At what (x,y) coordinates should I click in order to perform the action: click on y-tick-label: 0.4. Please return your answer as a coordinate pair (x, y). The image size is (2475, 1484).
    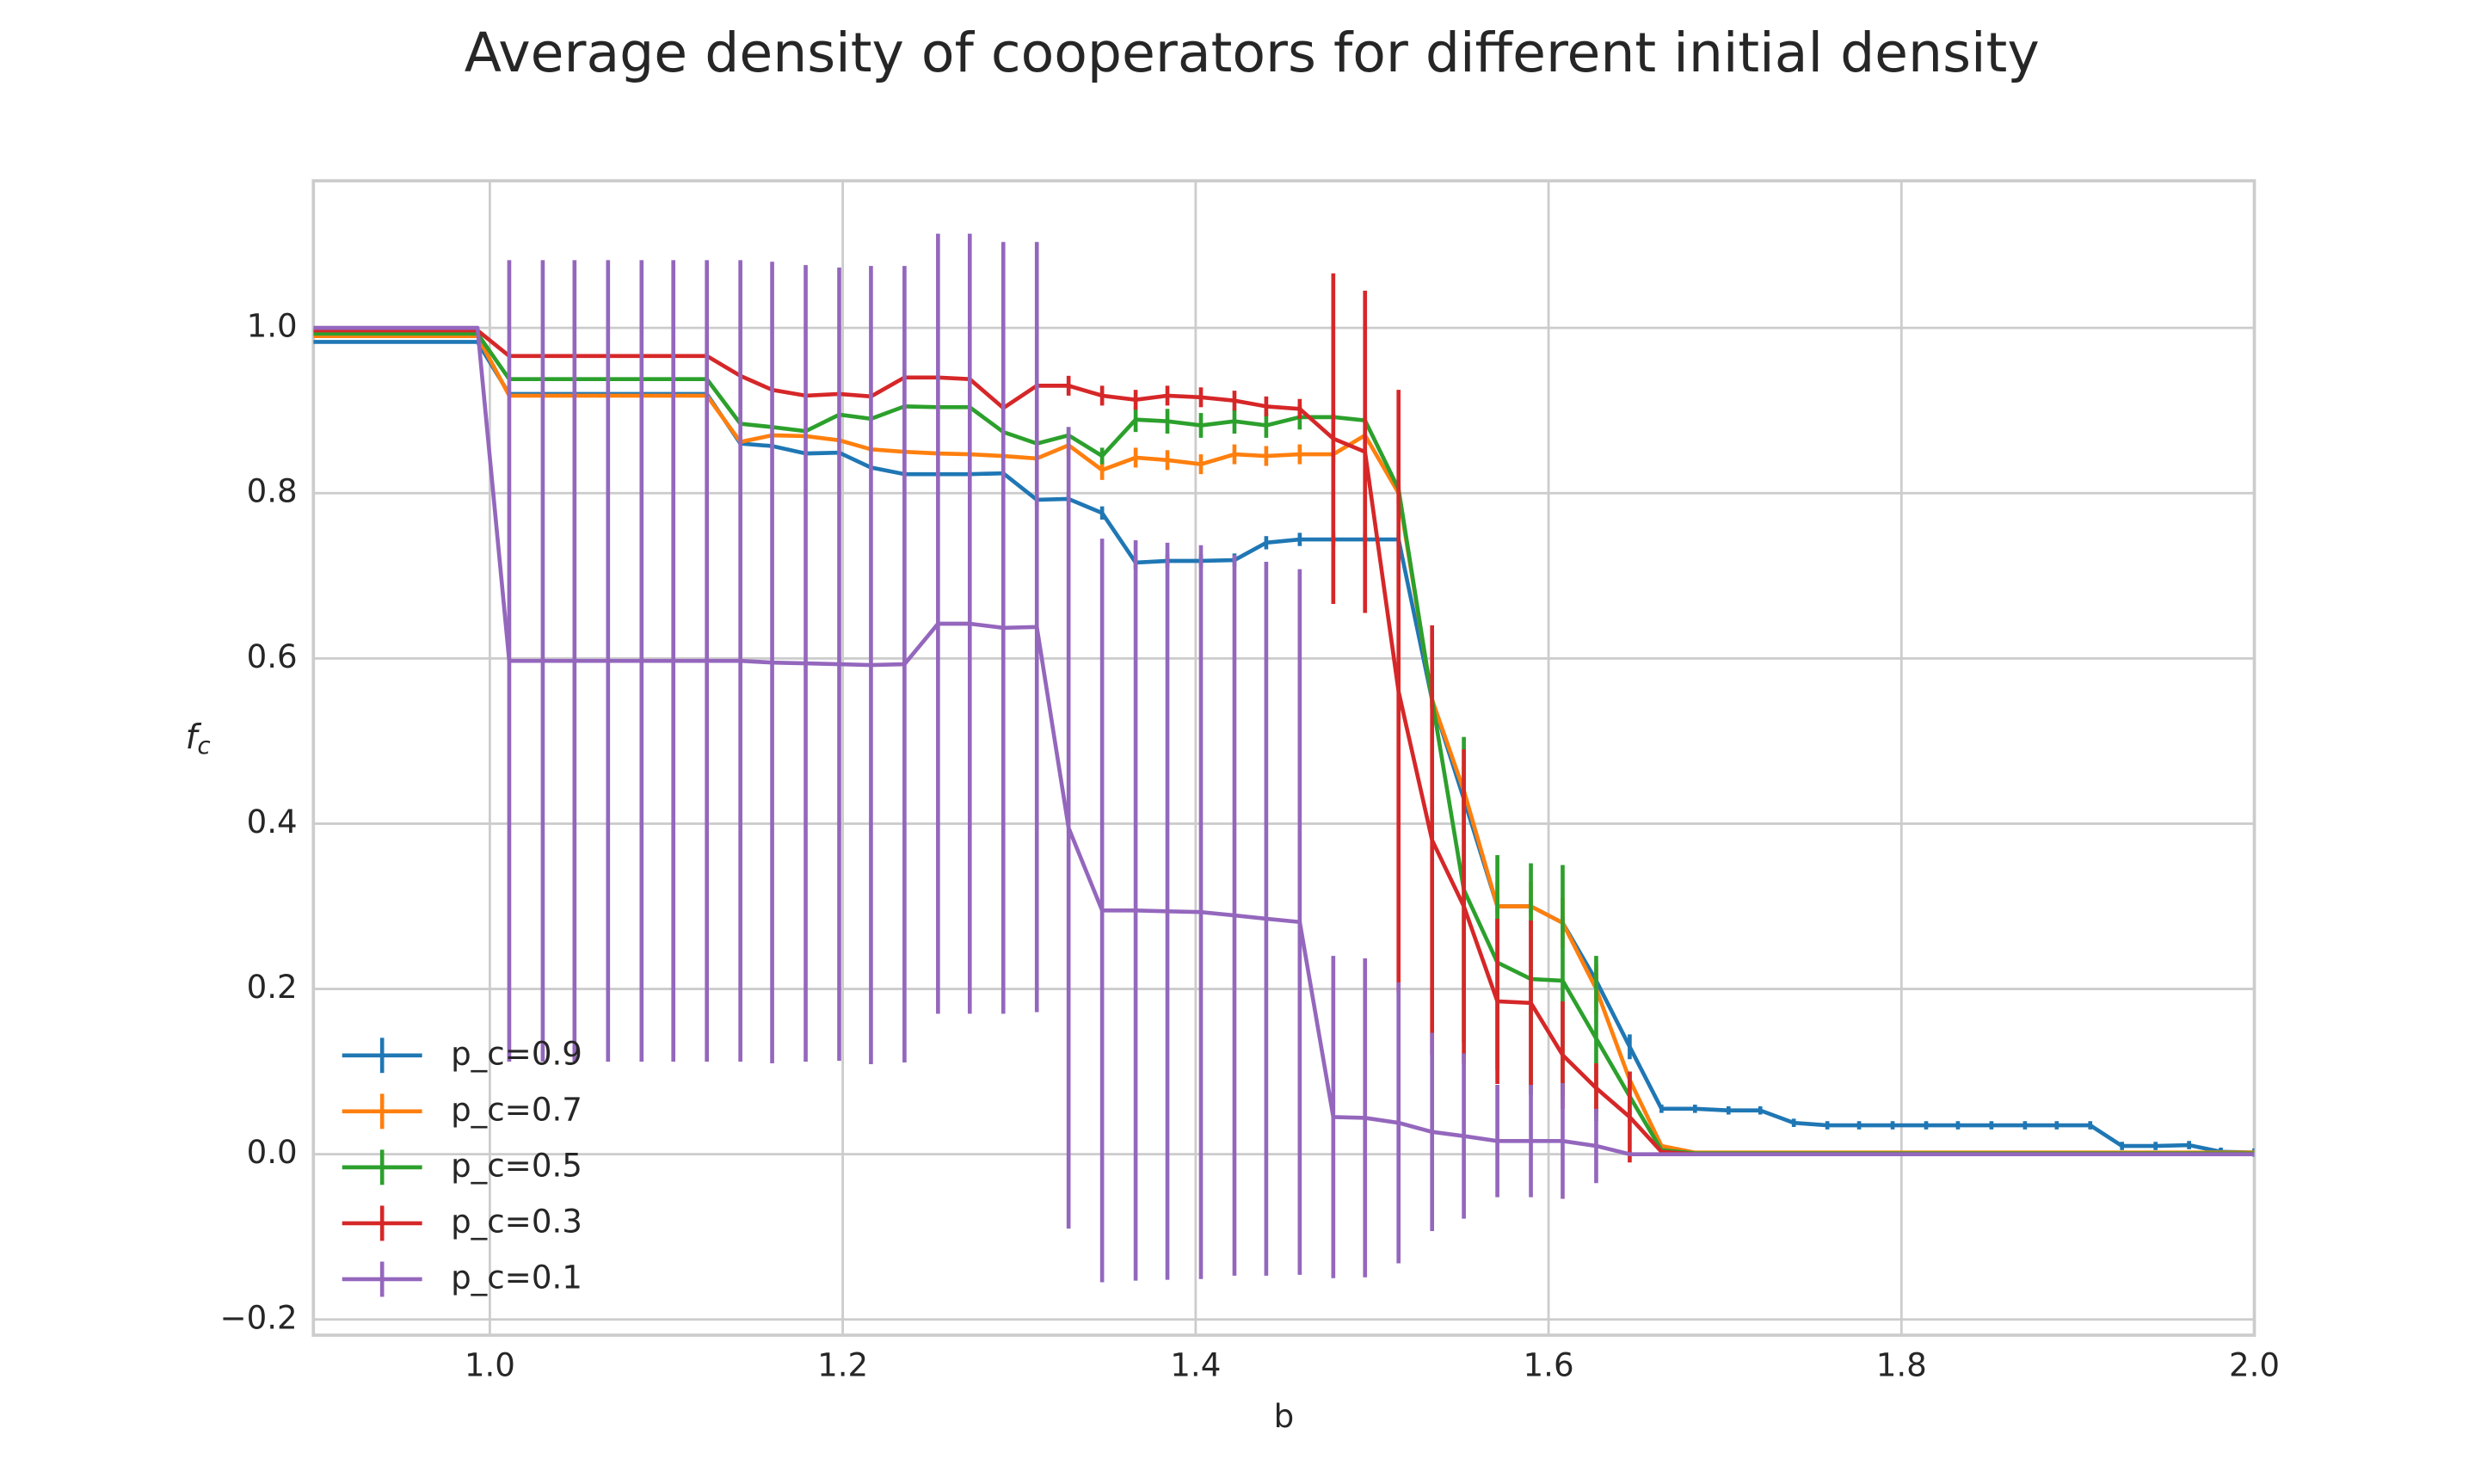
    Looking at the image, I should click on (272, 822).